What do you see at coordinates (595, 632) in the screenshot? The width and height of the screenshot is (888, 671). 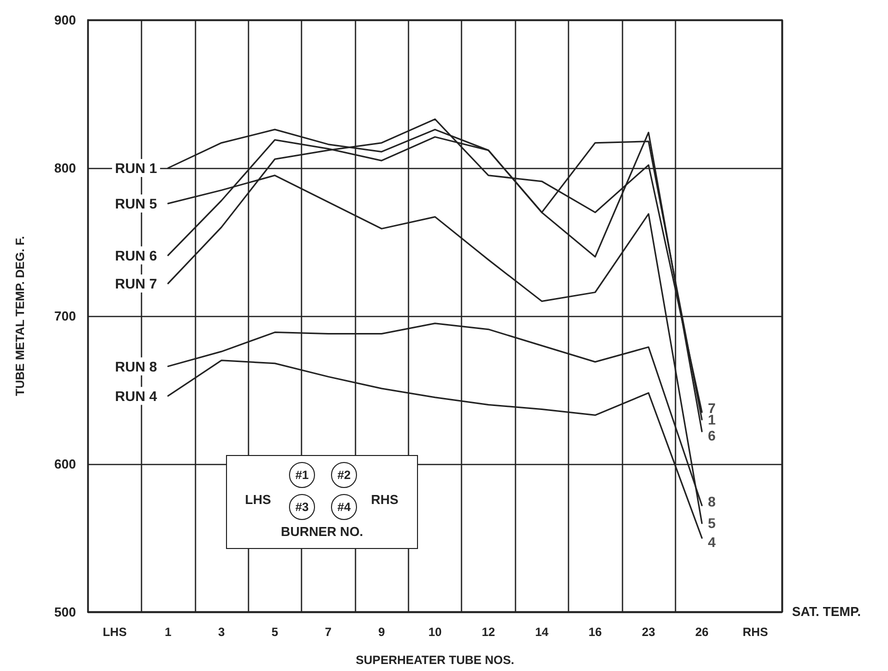 I see `x-tick-label: 16` at bounding box center [595, 632].